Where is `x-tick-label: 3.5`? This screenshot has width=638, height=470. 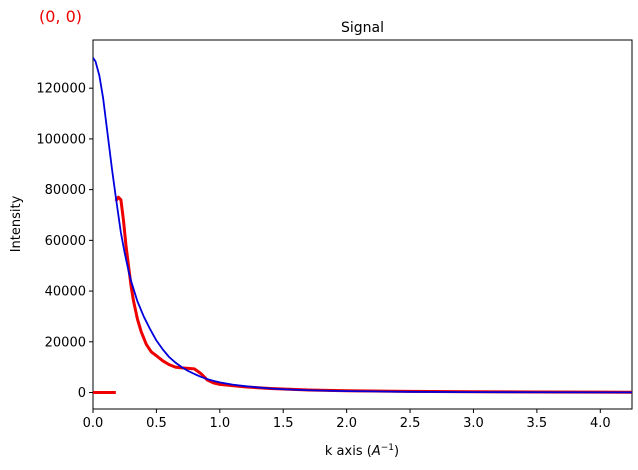 x-tick-label: 3.5 is located at coordinates (537, 423).